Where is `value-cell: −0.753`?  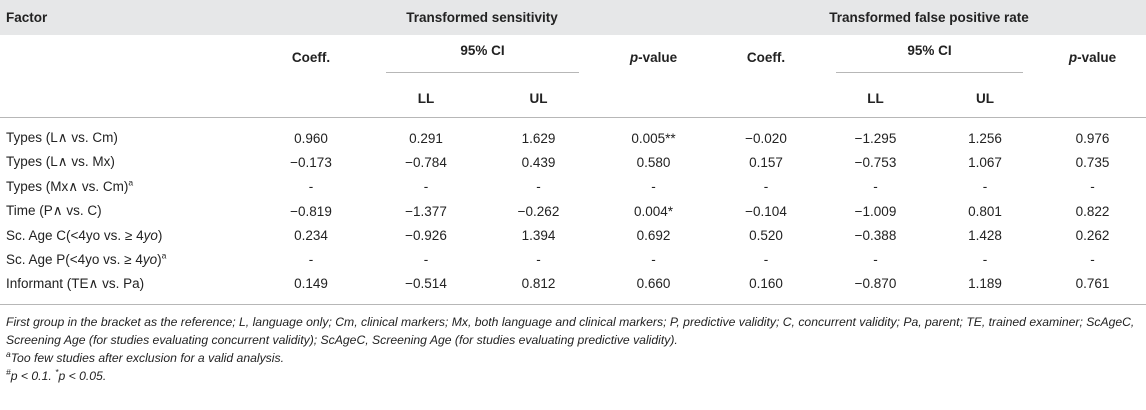
value-cell: −0.753 is located at coordinates (875, 162).